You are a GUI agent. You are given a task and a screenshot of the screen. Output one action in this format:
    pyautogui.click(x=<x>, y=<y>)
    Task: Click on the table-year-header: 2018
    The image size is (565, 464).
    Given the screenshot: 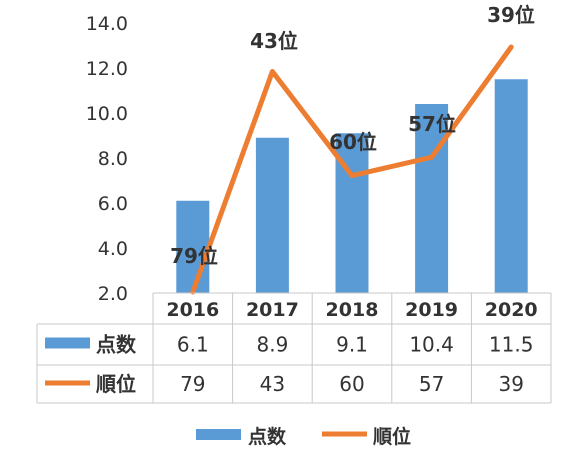 What is the action you would take?
    pyautogui.click(x=352, y=310)
    